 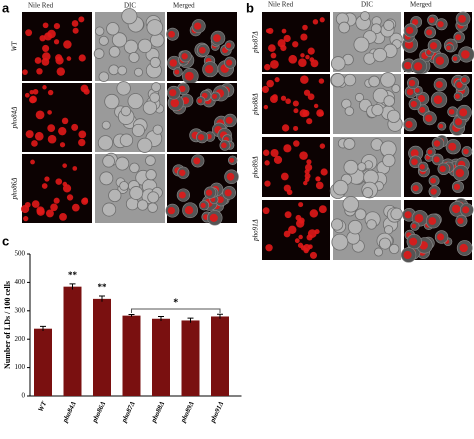 What do you see at coordinates (250, 7) in the screenshot?
I see `panel-label: b` at bounding box center [250, 7].